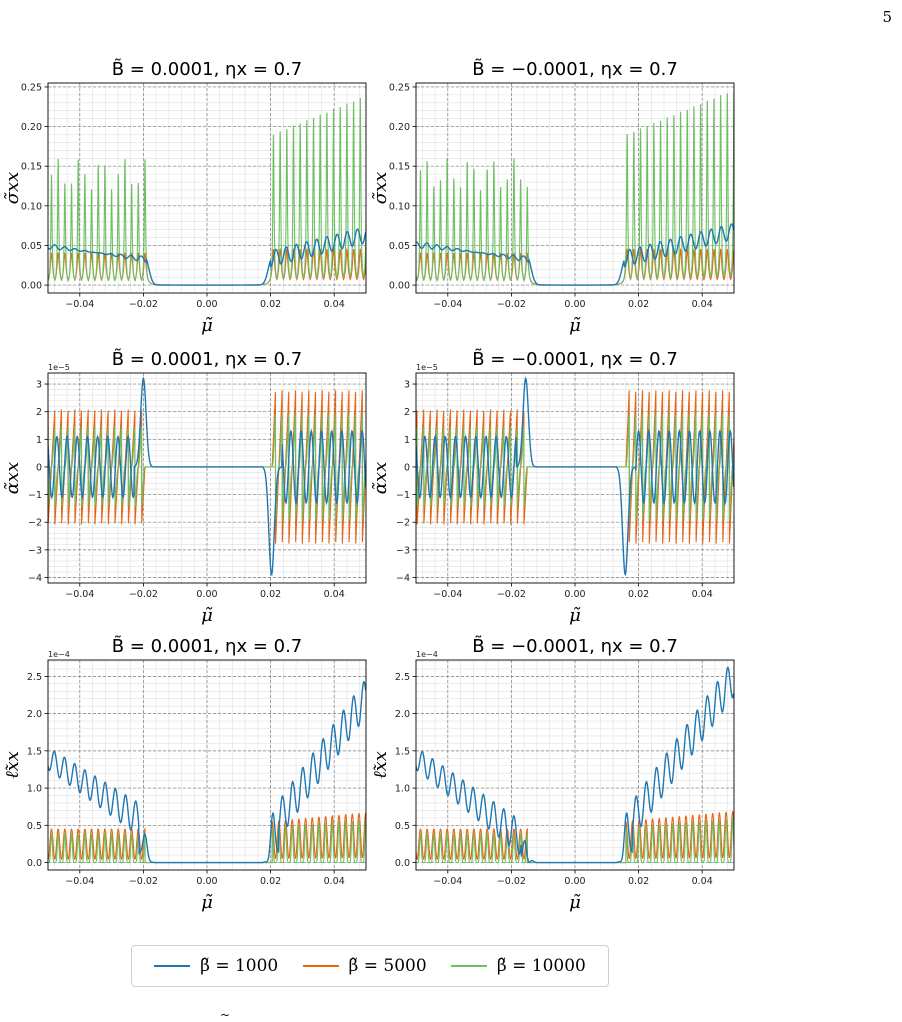  I want to click on legend-item-beta-5000: β̃ = 5000, so click(364, 966).